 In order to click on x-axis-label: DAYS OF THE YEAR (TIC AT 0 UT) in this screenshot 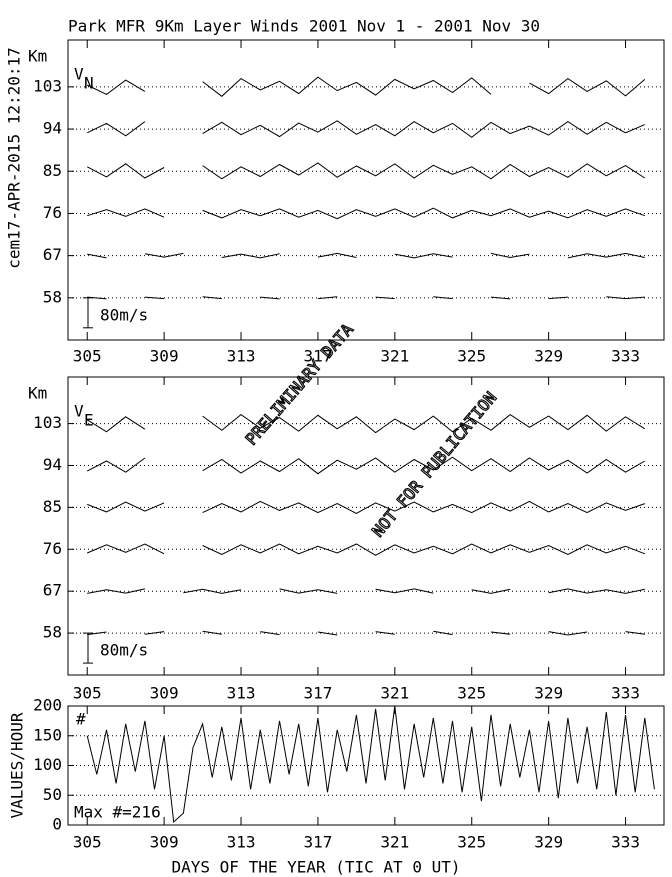, I will do `click(316, 867)`.